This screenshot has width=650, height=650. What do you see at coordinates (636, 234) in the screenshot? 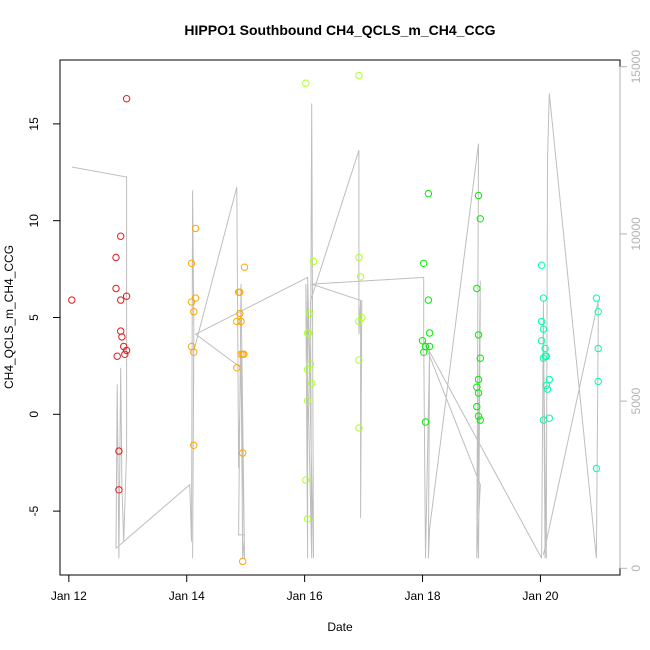
I see `right-tick-label: 10000` at bounding box center [636, 234].